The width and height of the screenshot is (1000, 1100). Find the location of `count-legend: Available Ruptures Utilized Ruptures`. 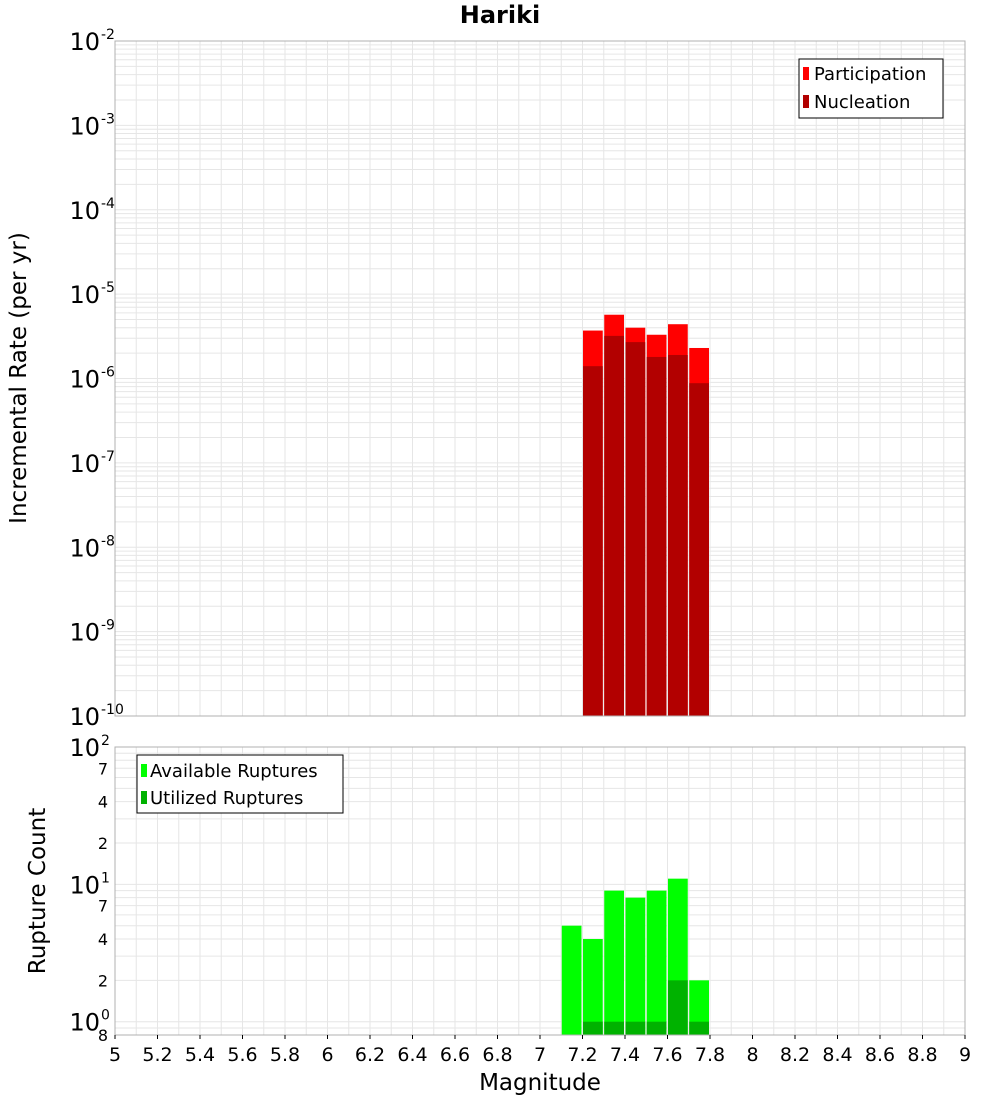

count-legend: Available Ruptures Utilized Ruptures is located at coordinates (240, 784).